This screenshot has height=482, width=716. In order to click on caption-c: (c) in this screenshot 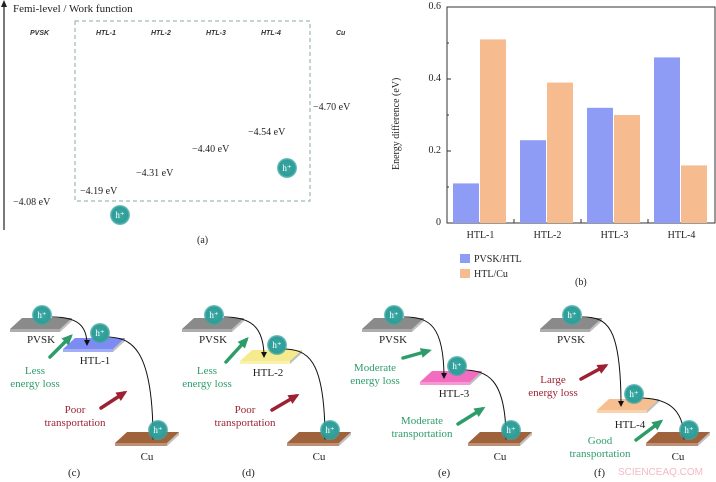, I will do `click(74, 473)`.